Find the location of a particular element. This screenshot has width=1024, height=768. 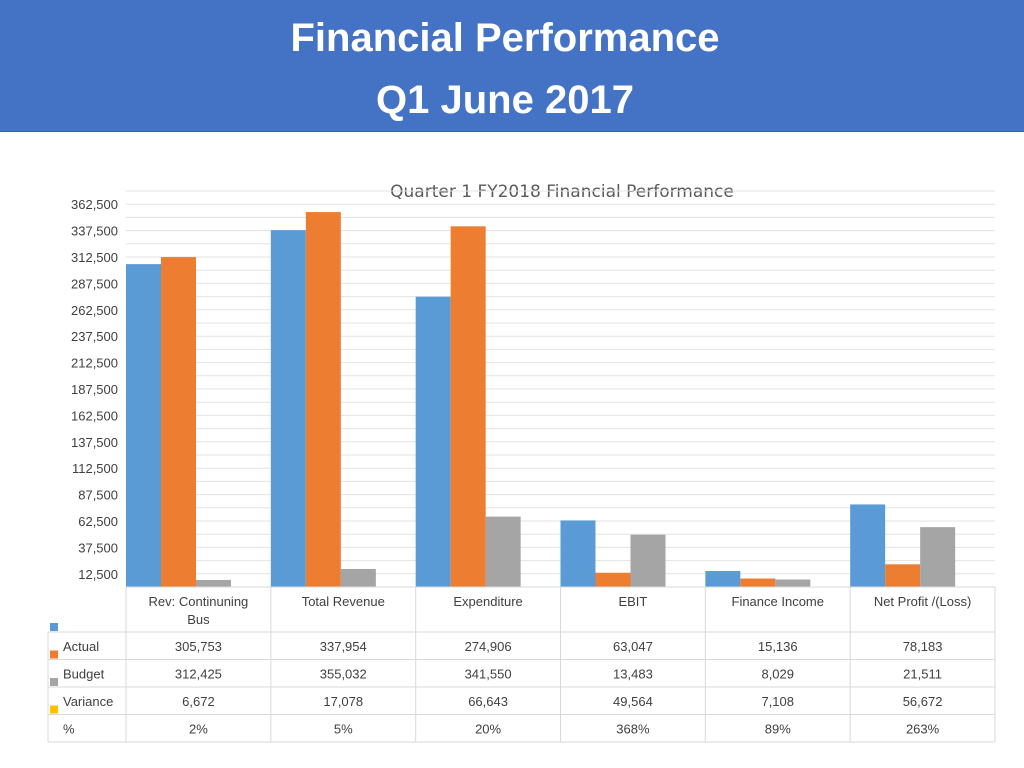

y-tick-label: 287,500 is located at coordinates (94, 283).